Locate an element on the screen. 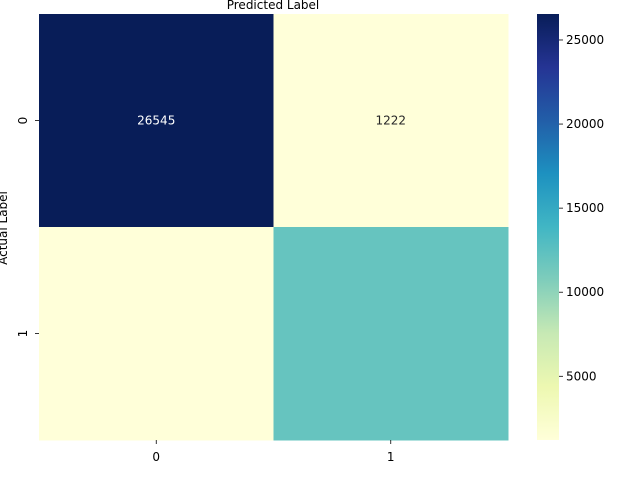 The height and width of the screenshot is (480, 640). y-tick-label: 1 is located at coordinates (23, 334).